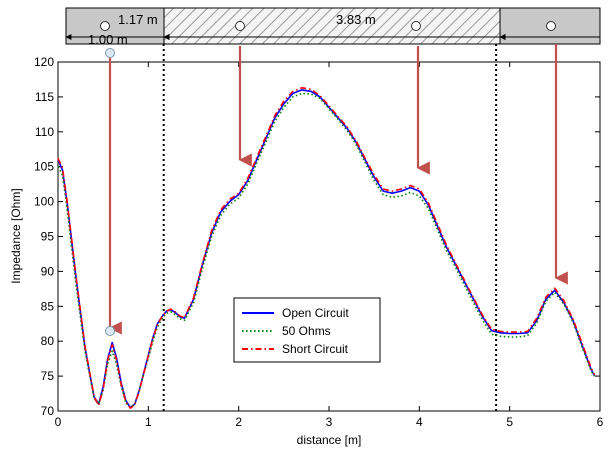  Describe the element at coordinates (48, 376) in the screenshot. I see `y-tick-label-1: 75` at that location.